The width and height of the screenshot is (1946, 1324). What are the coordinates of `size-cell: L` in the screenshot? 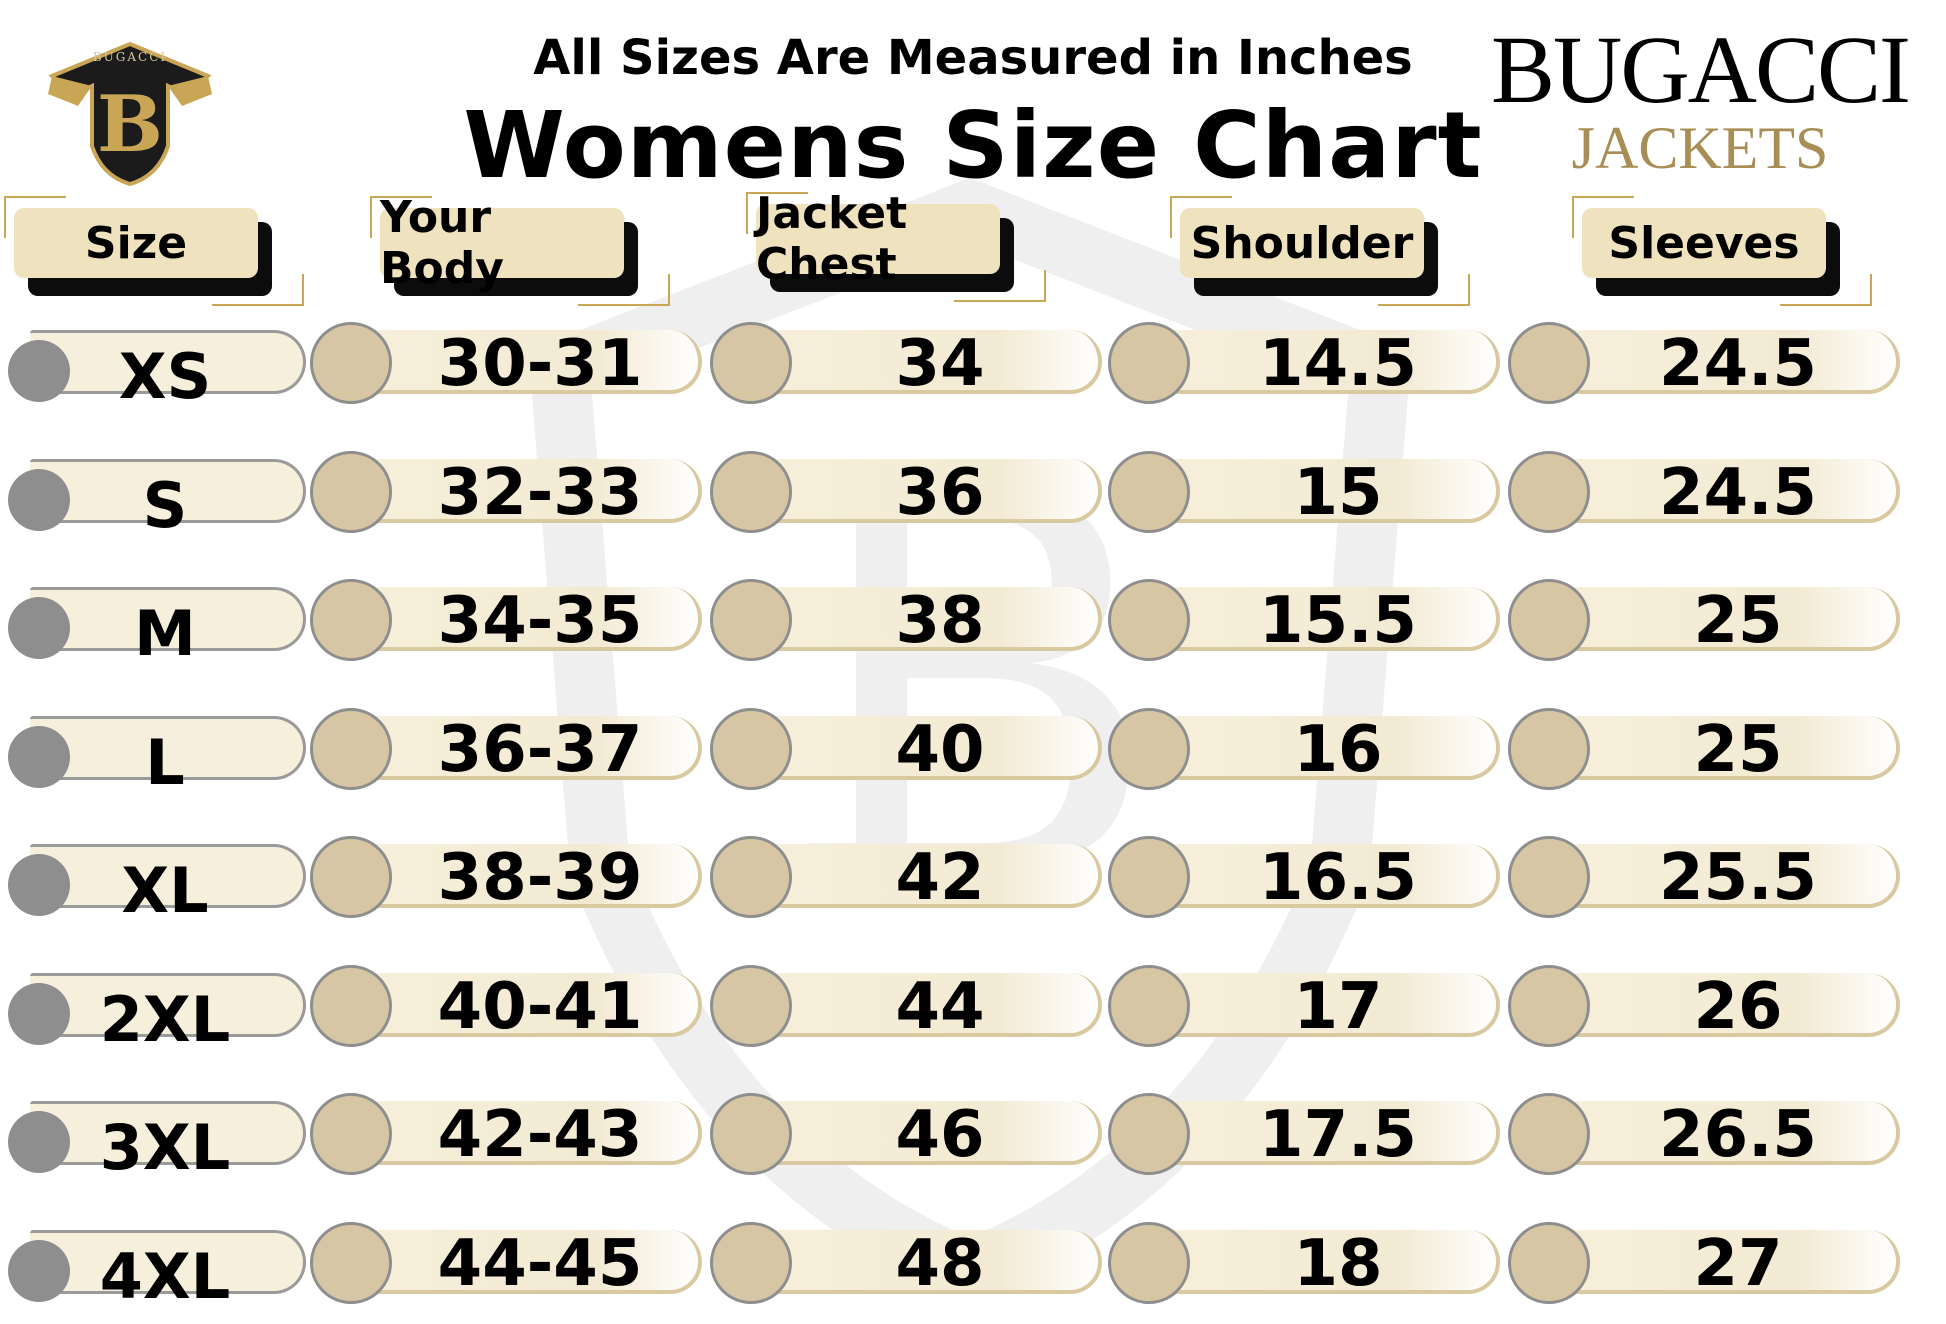 It's located at (155, 750).